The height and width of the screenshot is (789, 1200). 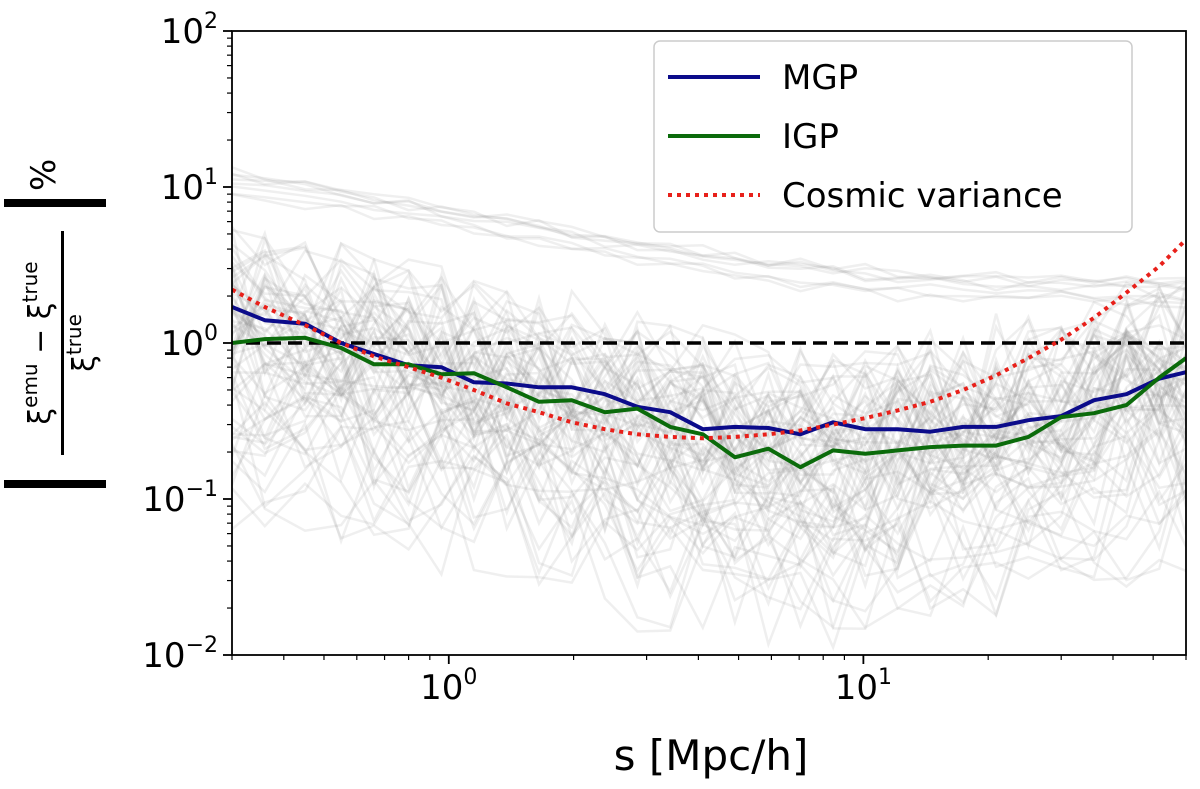 I want to click on legend-label-cosmic-variance: Cosmic variance, so click(x=922, y=196).